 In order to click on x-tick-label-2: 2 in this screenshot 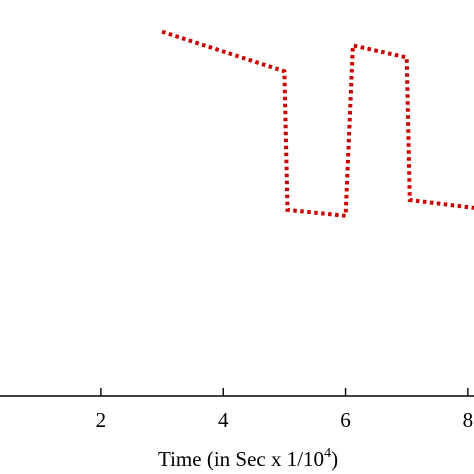, I will do `click(101, 420)`.